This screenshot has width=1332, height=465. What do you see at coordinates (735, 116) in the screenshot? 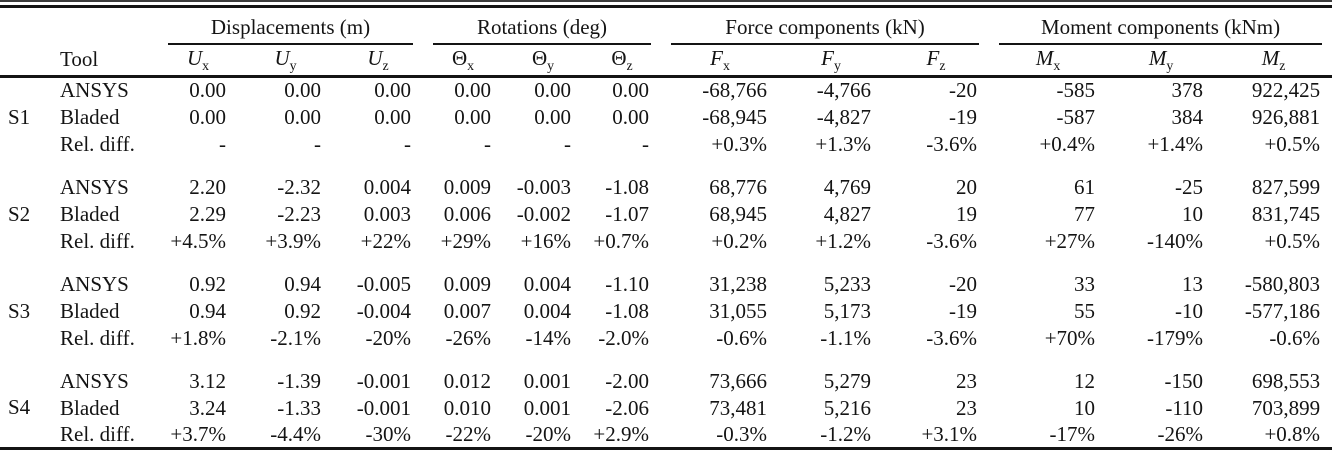
I see `value-cell: -68,945` at bounding box center [735, 116].